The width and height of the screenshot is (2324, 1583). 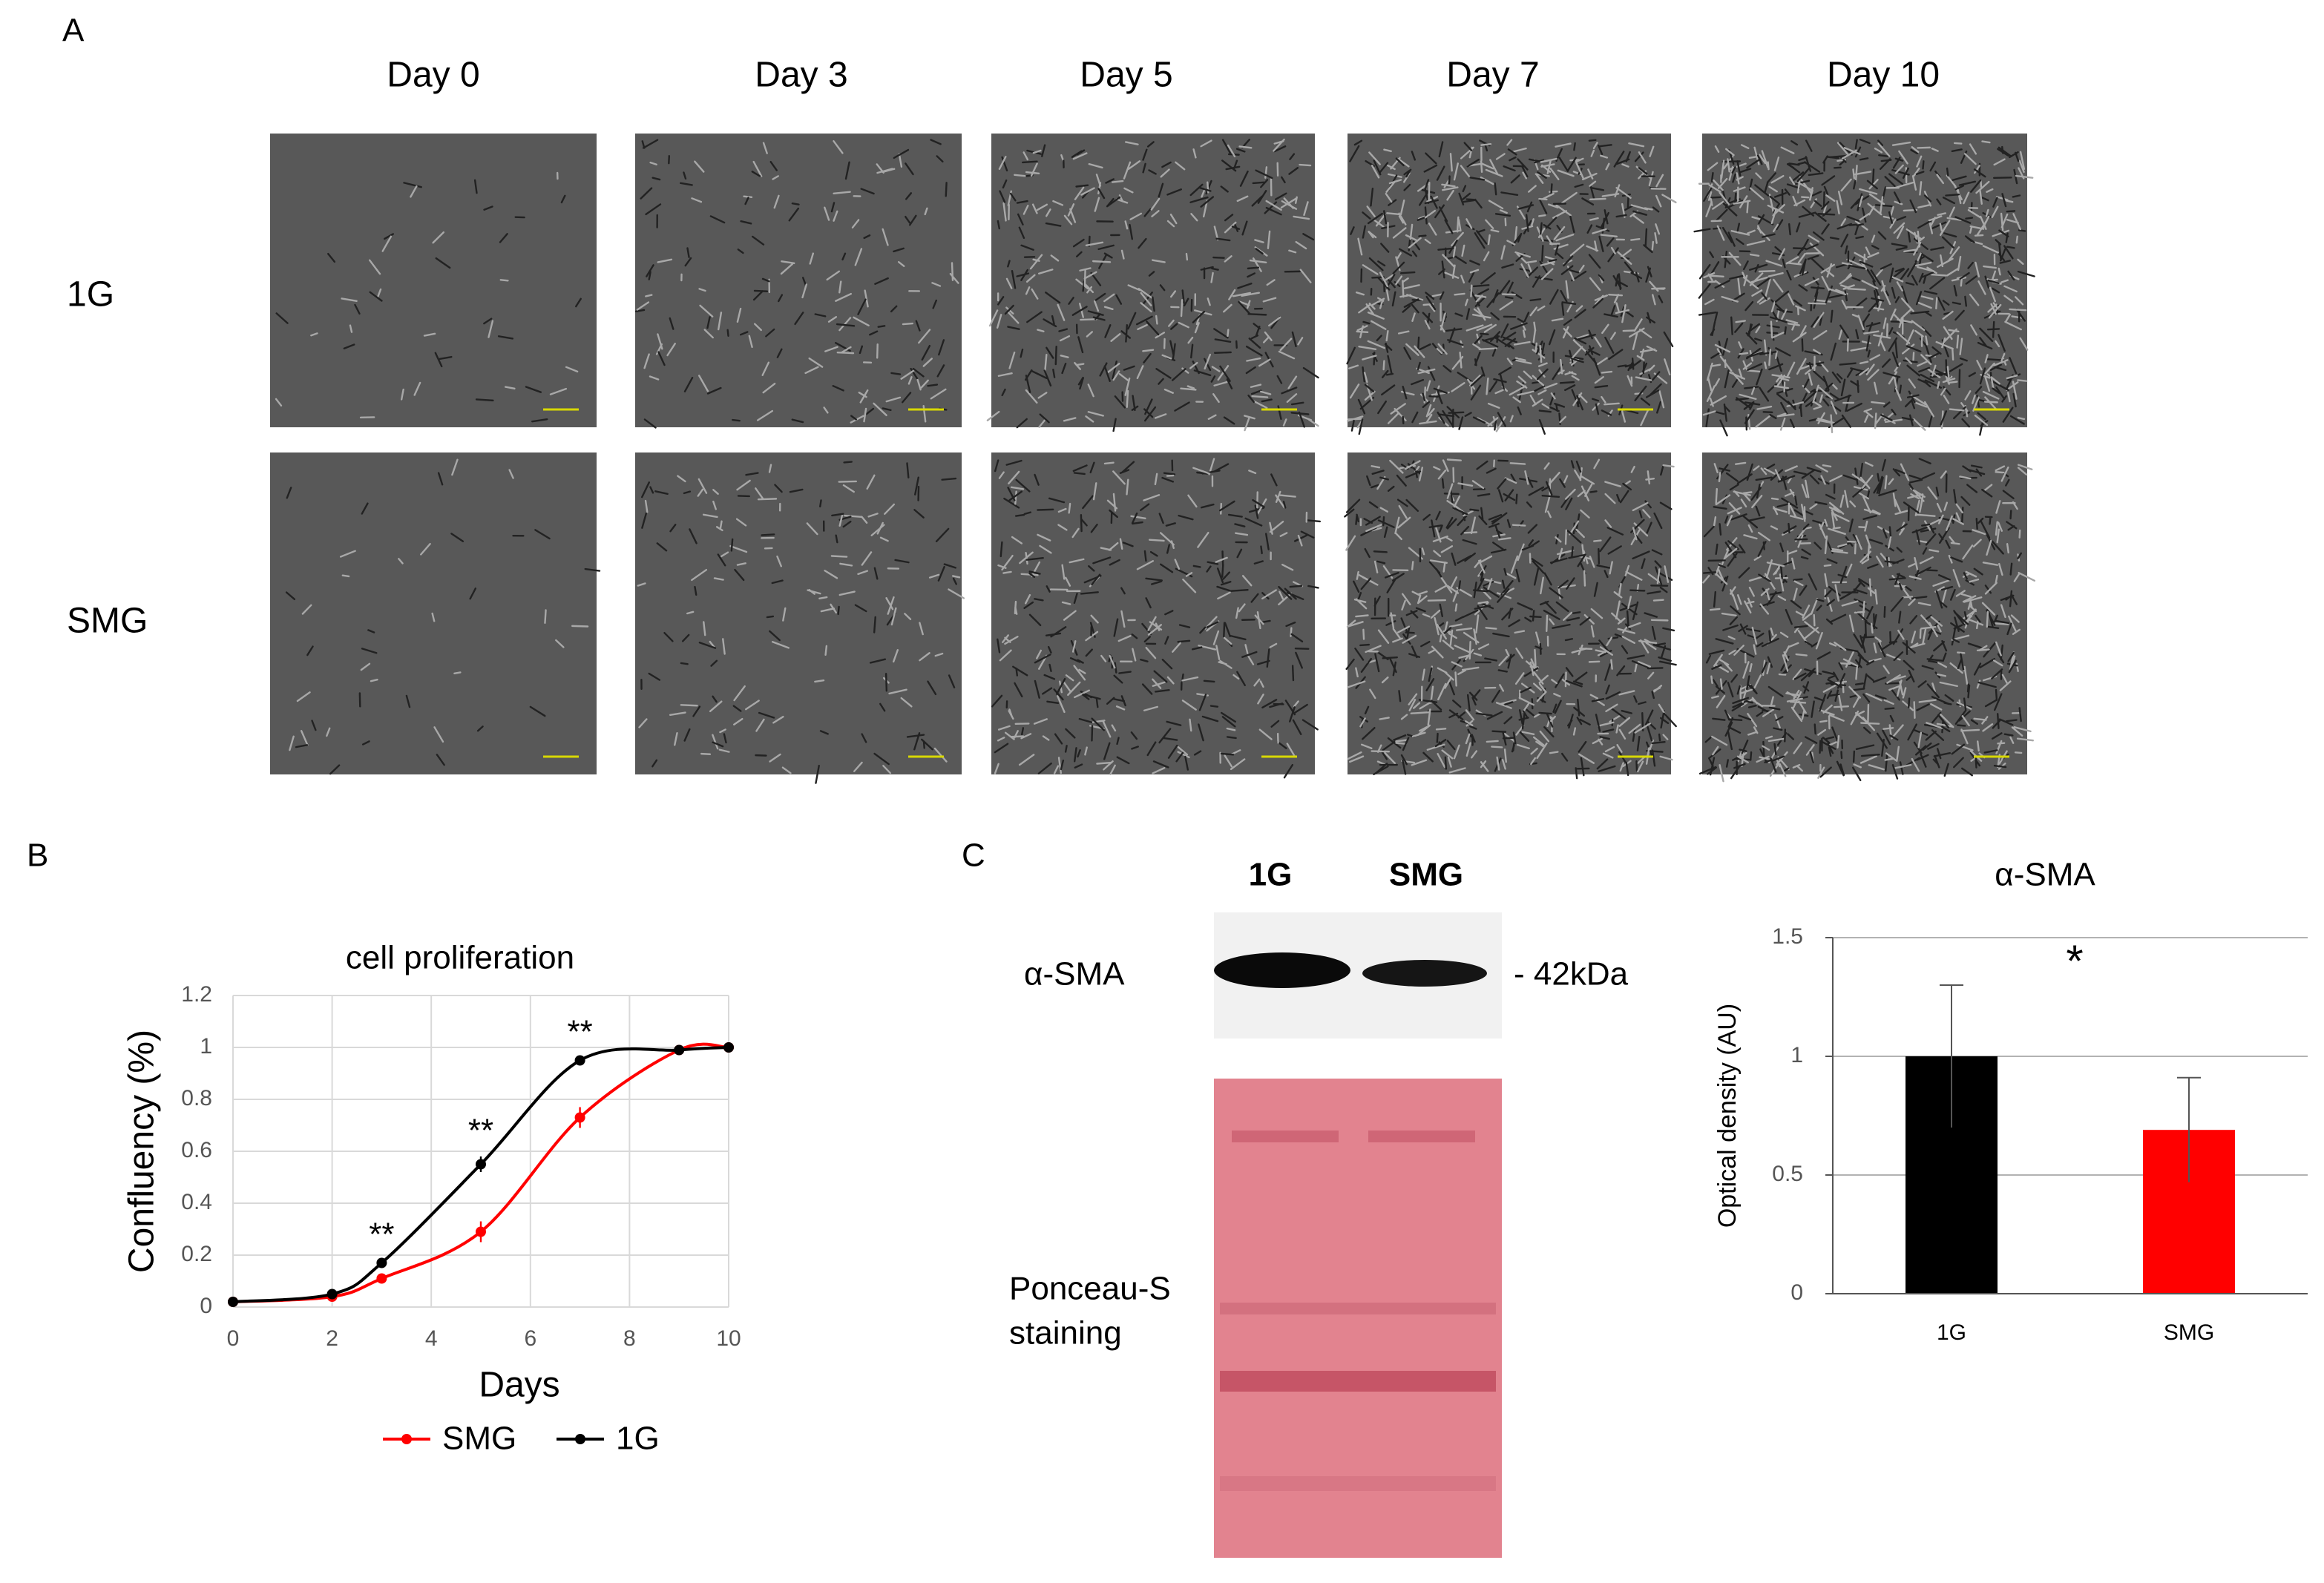 I want to click on chart-title: cell proliferation, so click(x=460, y=958).